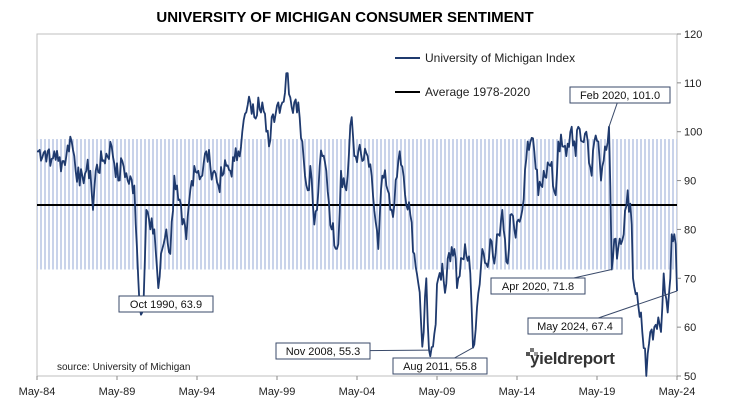  What do you see at coordinates (693, 35) in the screenshot?
I see `y-tick-label: 120` at bounding box center [693, 35].